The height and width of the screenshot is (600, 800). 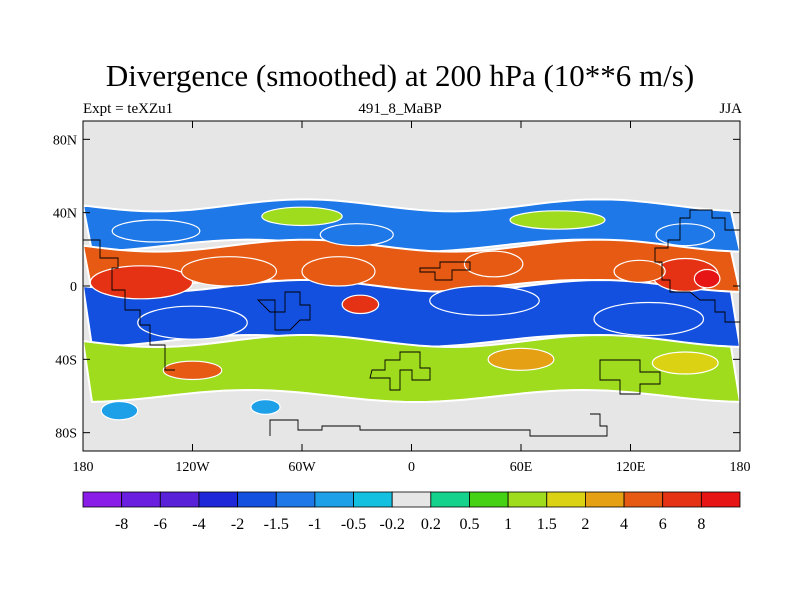 I want to click on colorbar-label-1: -6, so click(x=160, y=524).